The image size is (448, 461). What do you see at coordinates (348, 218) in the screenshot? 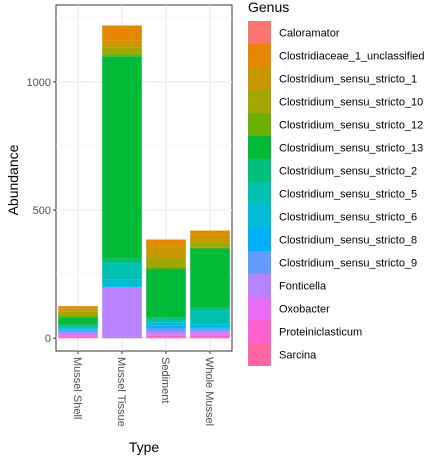
I see `legend-label: Clostridium_sensu_stricto_6` at bounding box center [348, 218].